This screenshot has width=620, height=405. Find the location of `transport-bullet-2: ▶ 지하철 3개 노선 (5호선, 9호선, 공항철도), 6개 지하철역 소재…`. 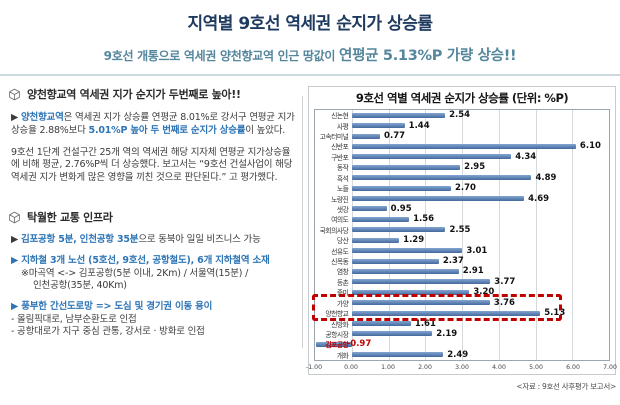

transport-bullet-2: ▶ 지하철 3개 노선 (5호선, 9호선, 공항철도), 6개 지하철역 소재… is located at coordinates (154, 273).